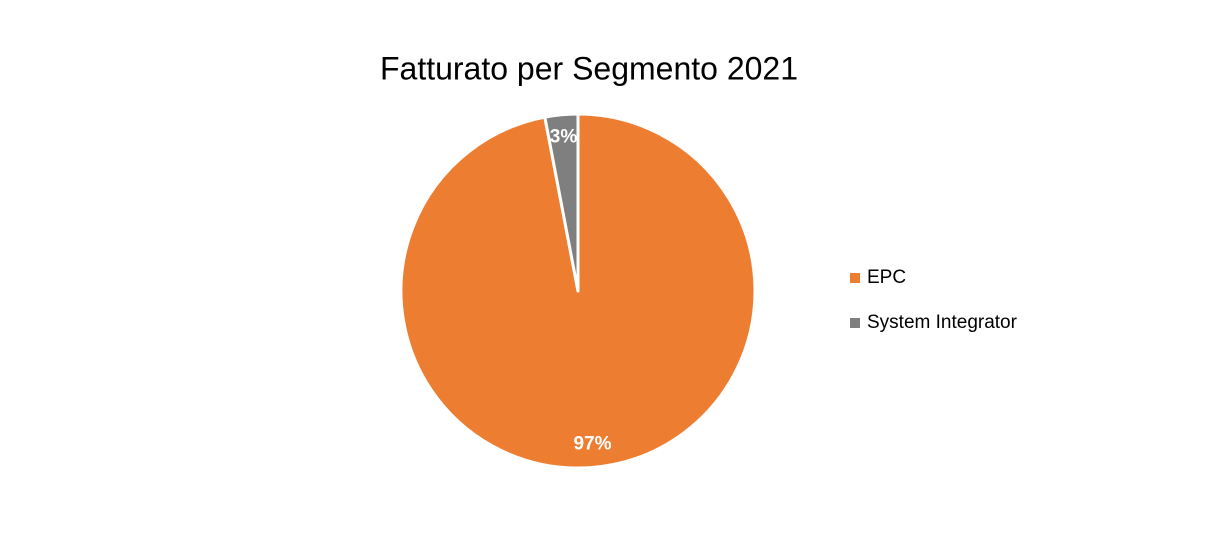  Describe the element at coordinates (886, 277) in the screenshot. I see `legend-label: EPC` at that location.